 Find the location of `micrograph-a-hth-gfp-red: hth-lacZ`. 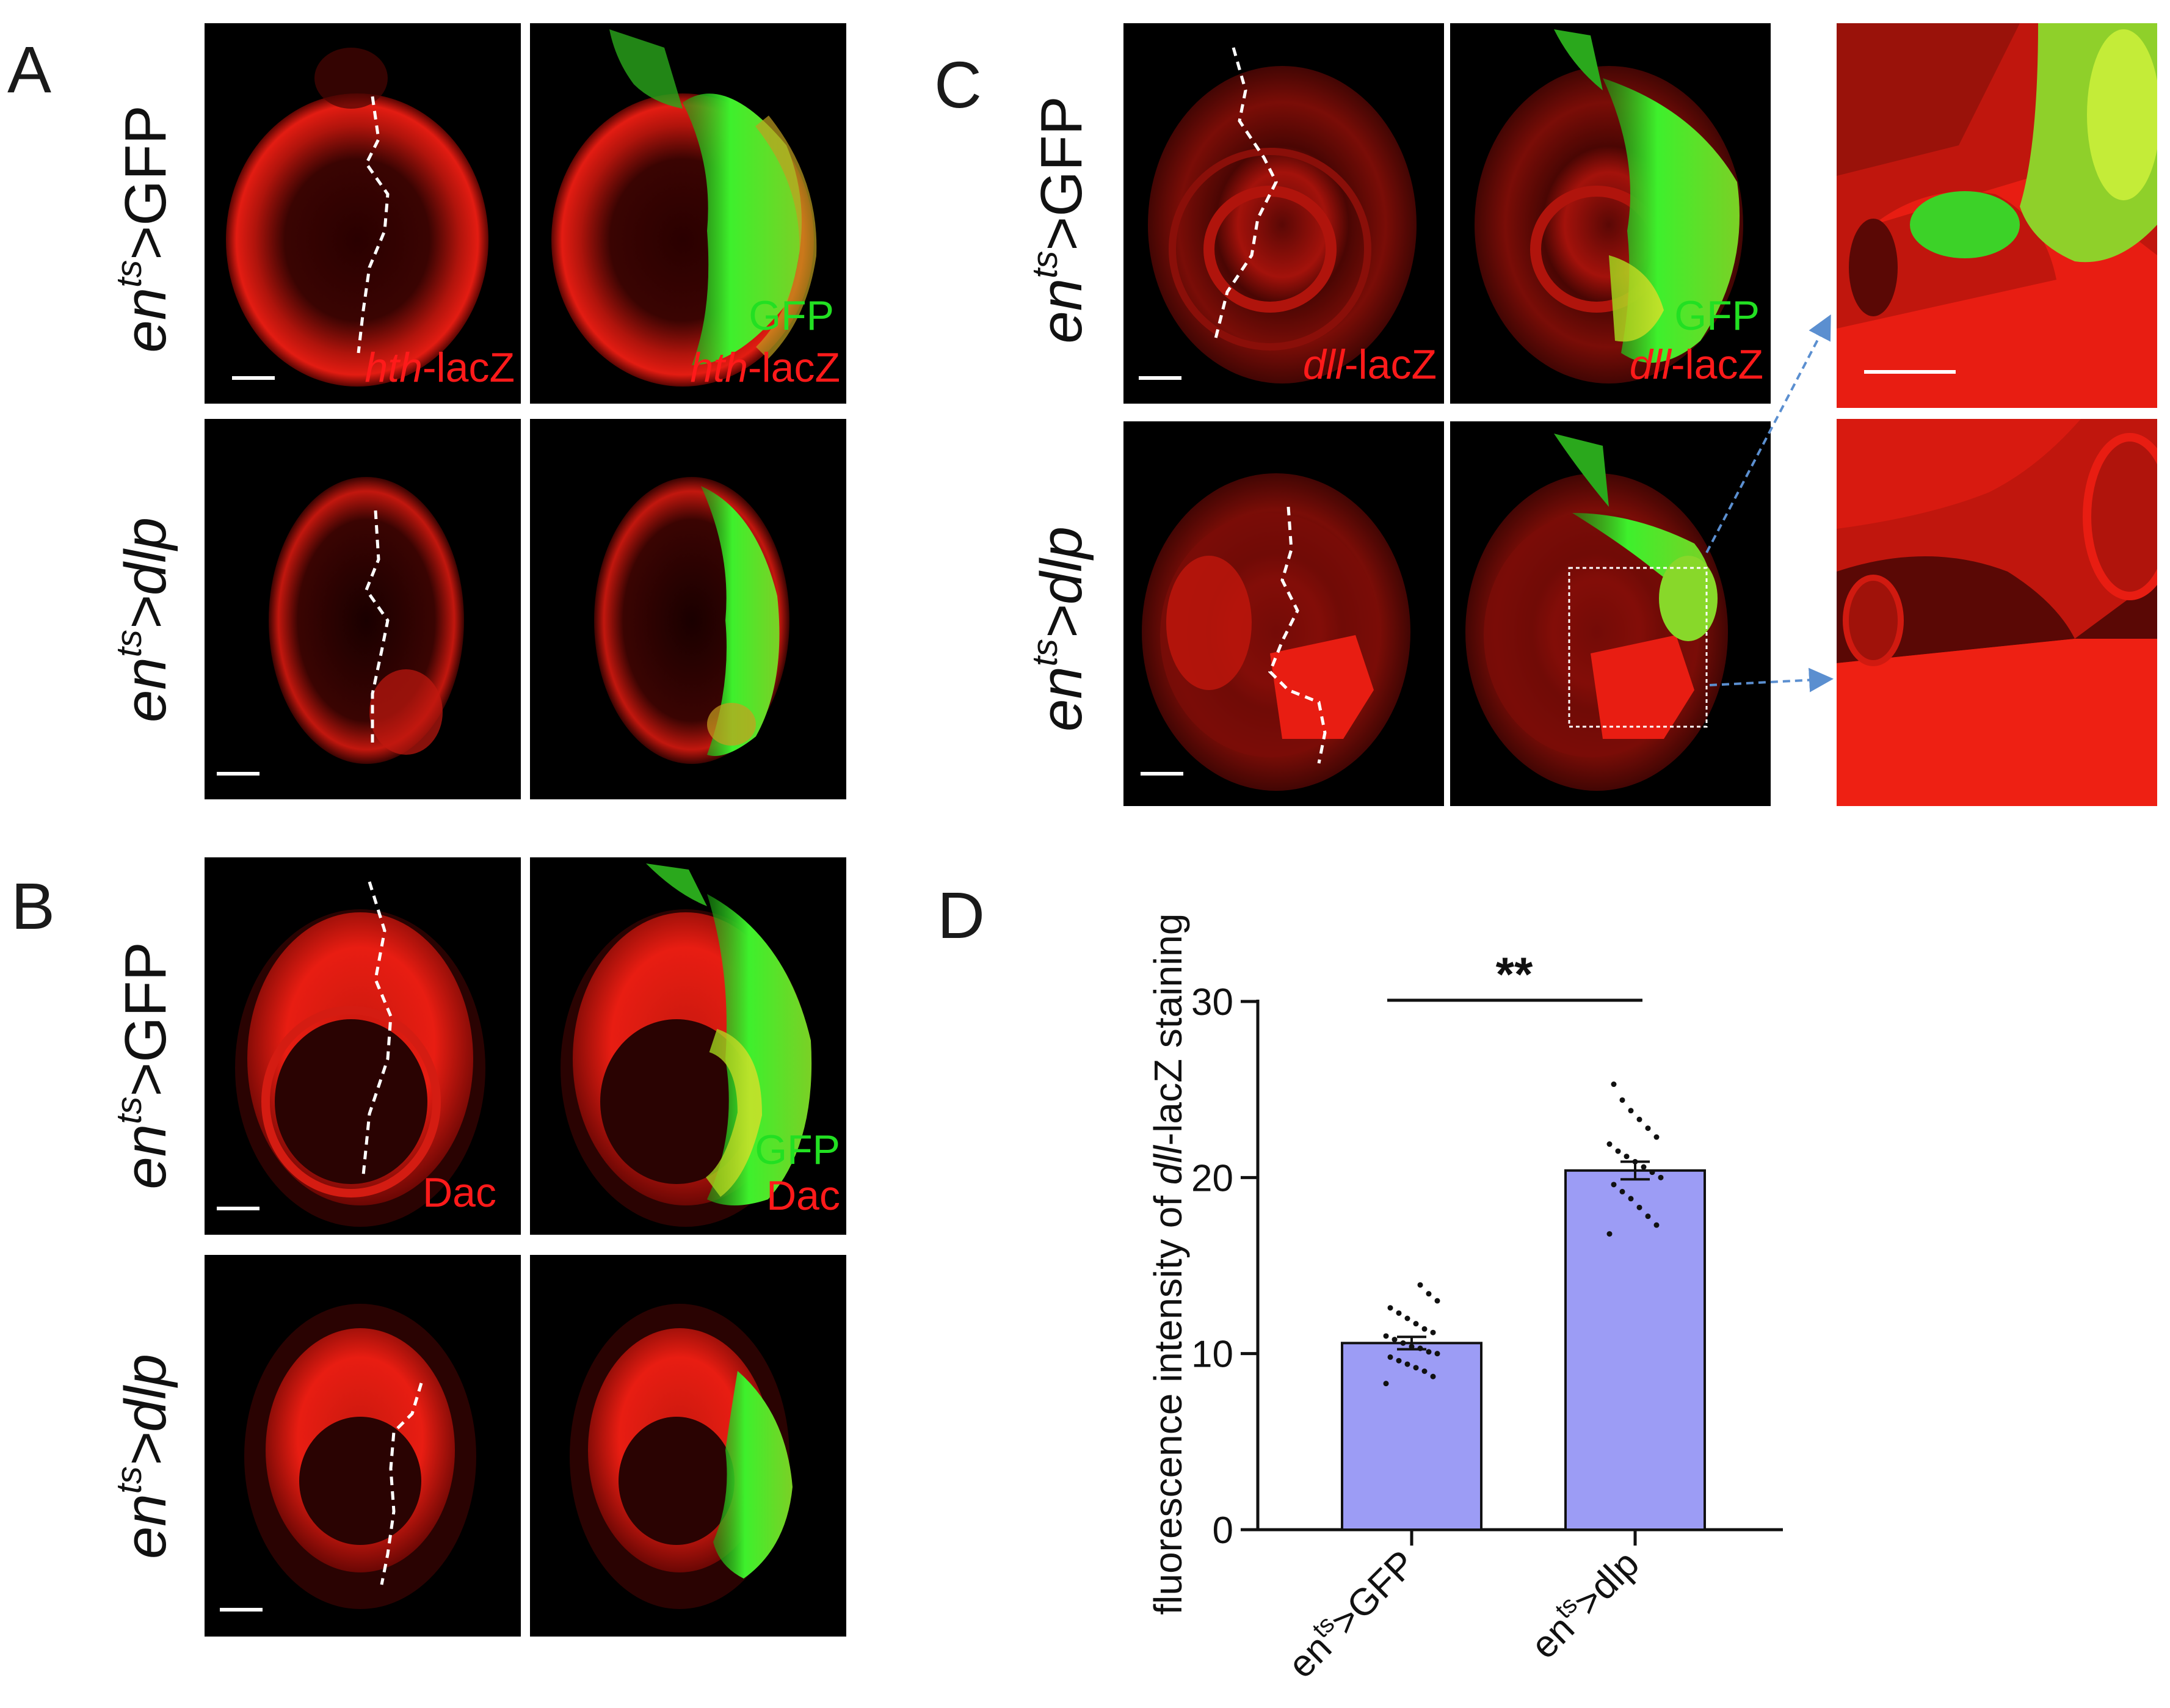

micrograph-a-hth-gfp-red: hth-lacZ is located at coordinates (363, 214).